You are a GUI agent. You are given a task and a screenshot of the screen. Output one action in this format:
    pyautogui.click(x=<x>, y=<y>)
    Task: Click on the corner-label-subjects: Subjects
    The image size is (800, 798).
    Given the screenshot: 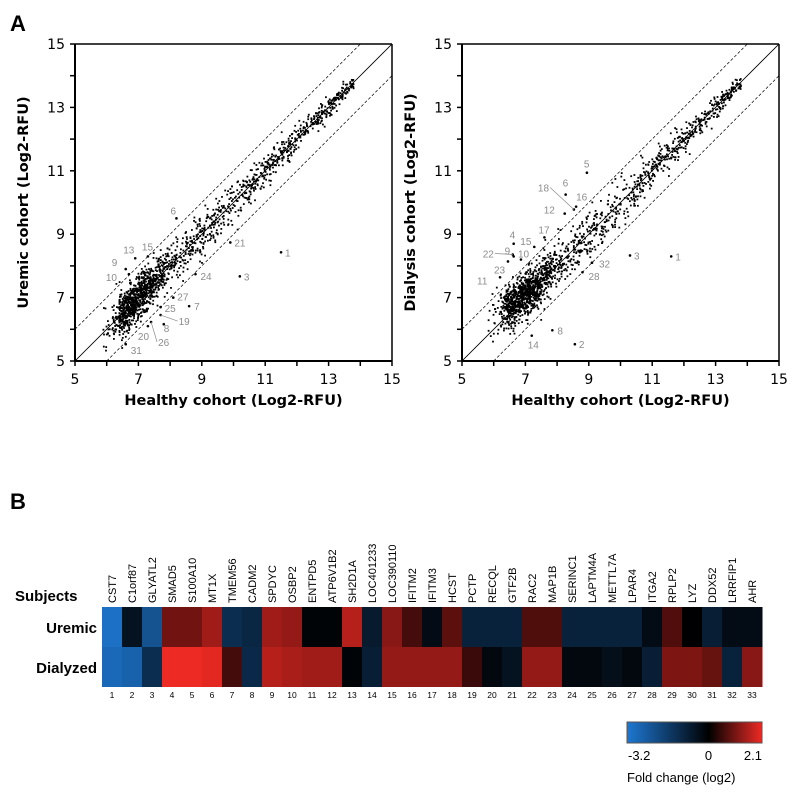 What is the action you would take?
    pyautogui.click(x=46, y=596)
    